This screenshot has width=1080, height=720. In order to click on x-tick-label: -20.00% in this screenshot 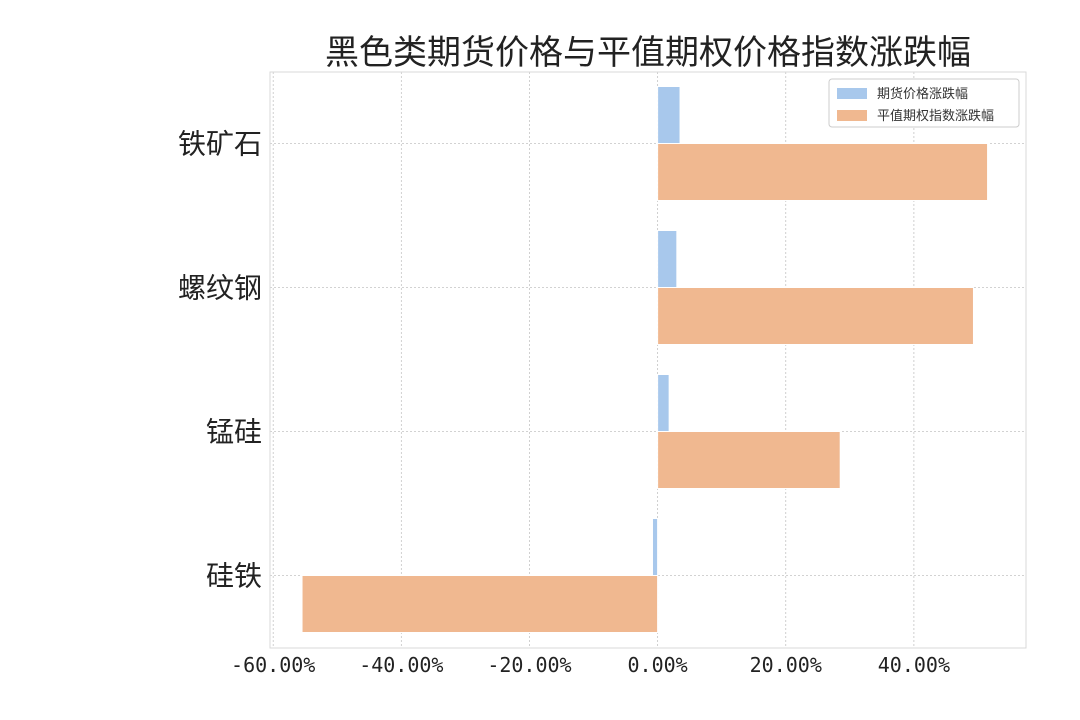, I will do `click(529, 665)`.